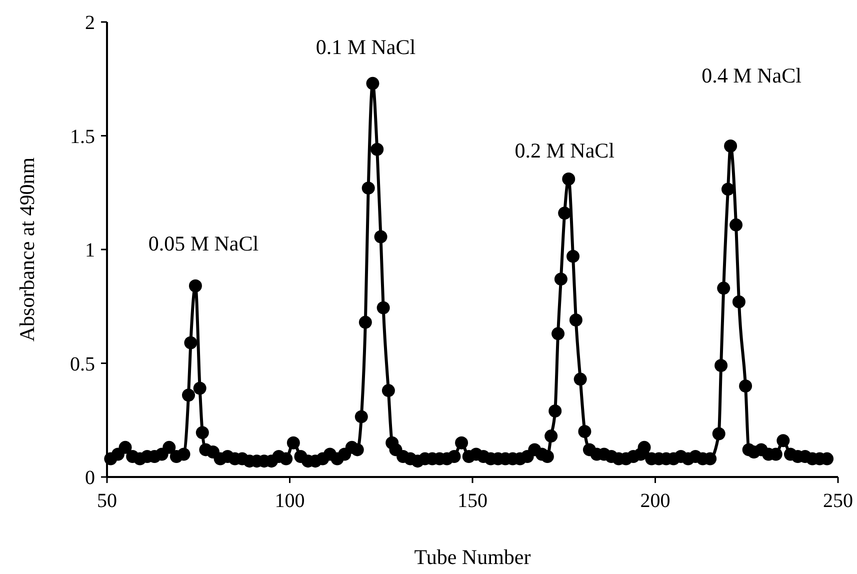 The width and height of the screenshot is (857, 574). Describe the element at coordinates (27, 249) in the screenshot. I see `y-axis-title: Absorbance at 490nm` at that location.